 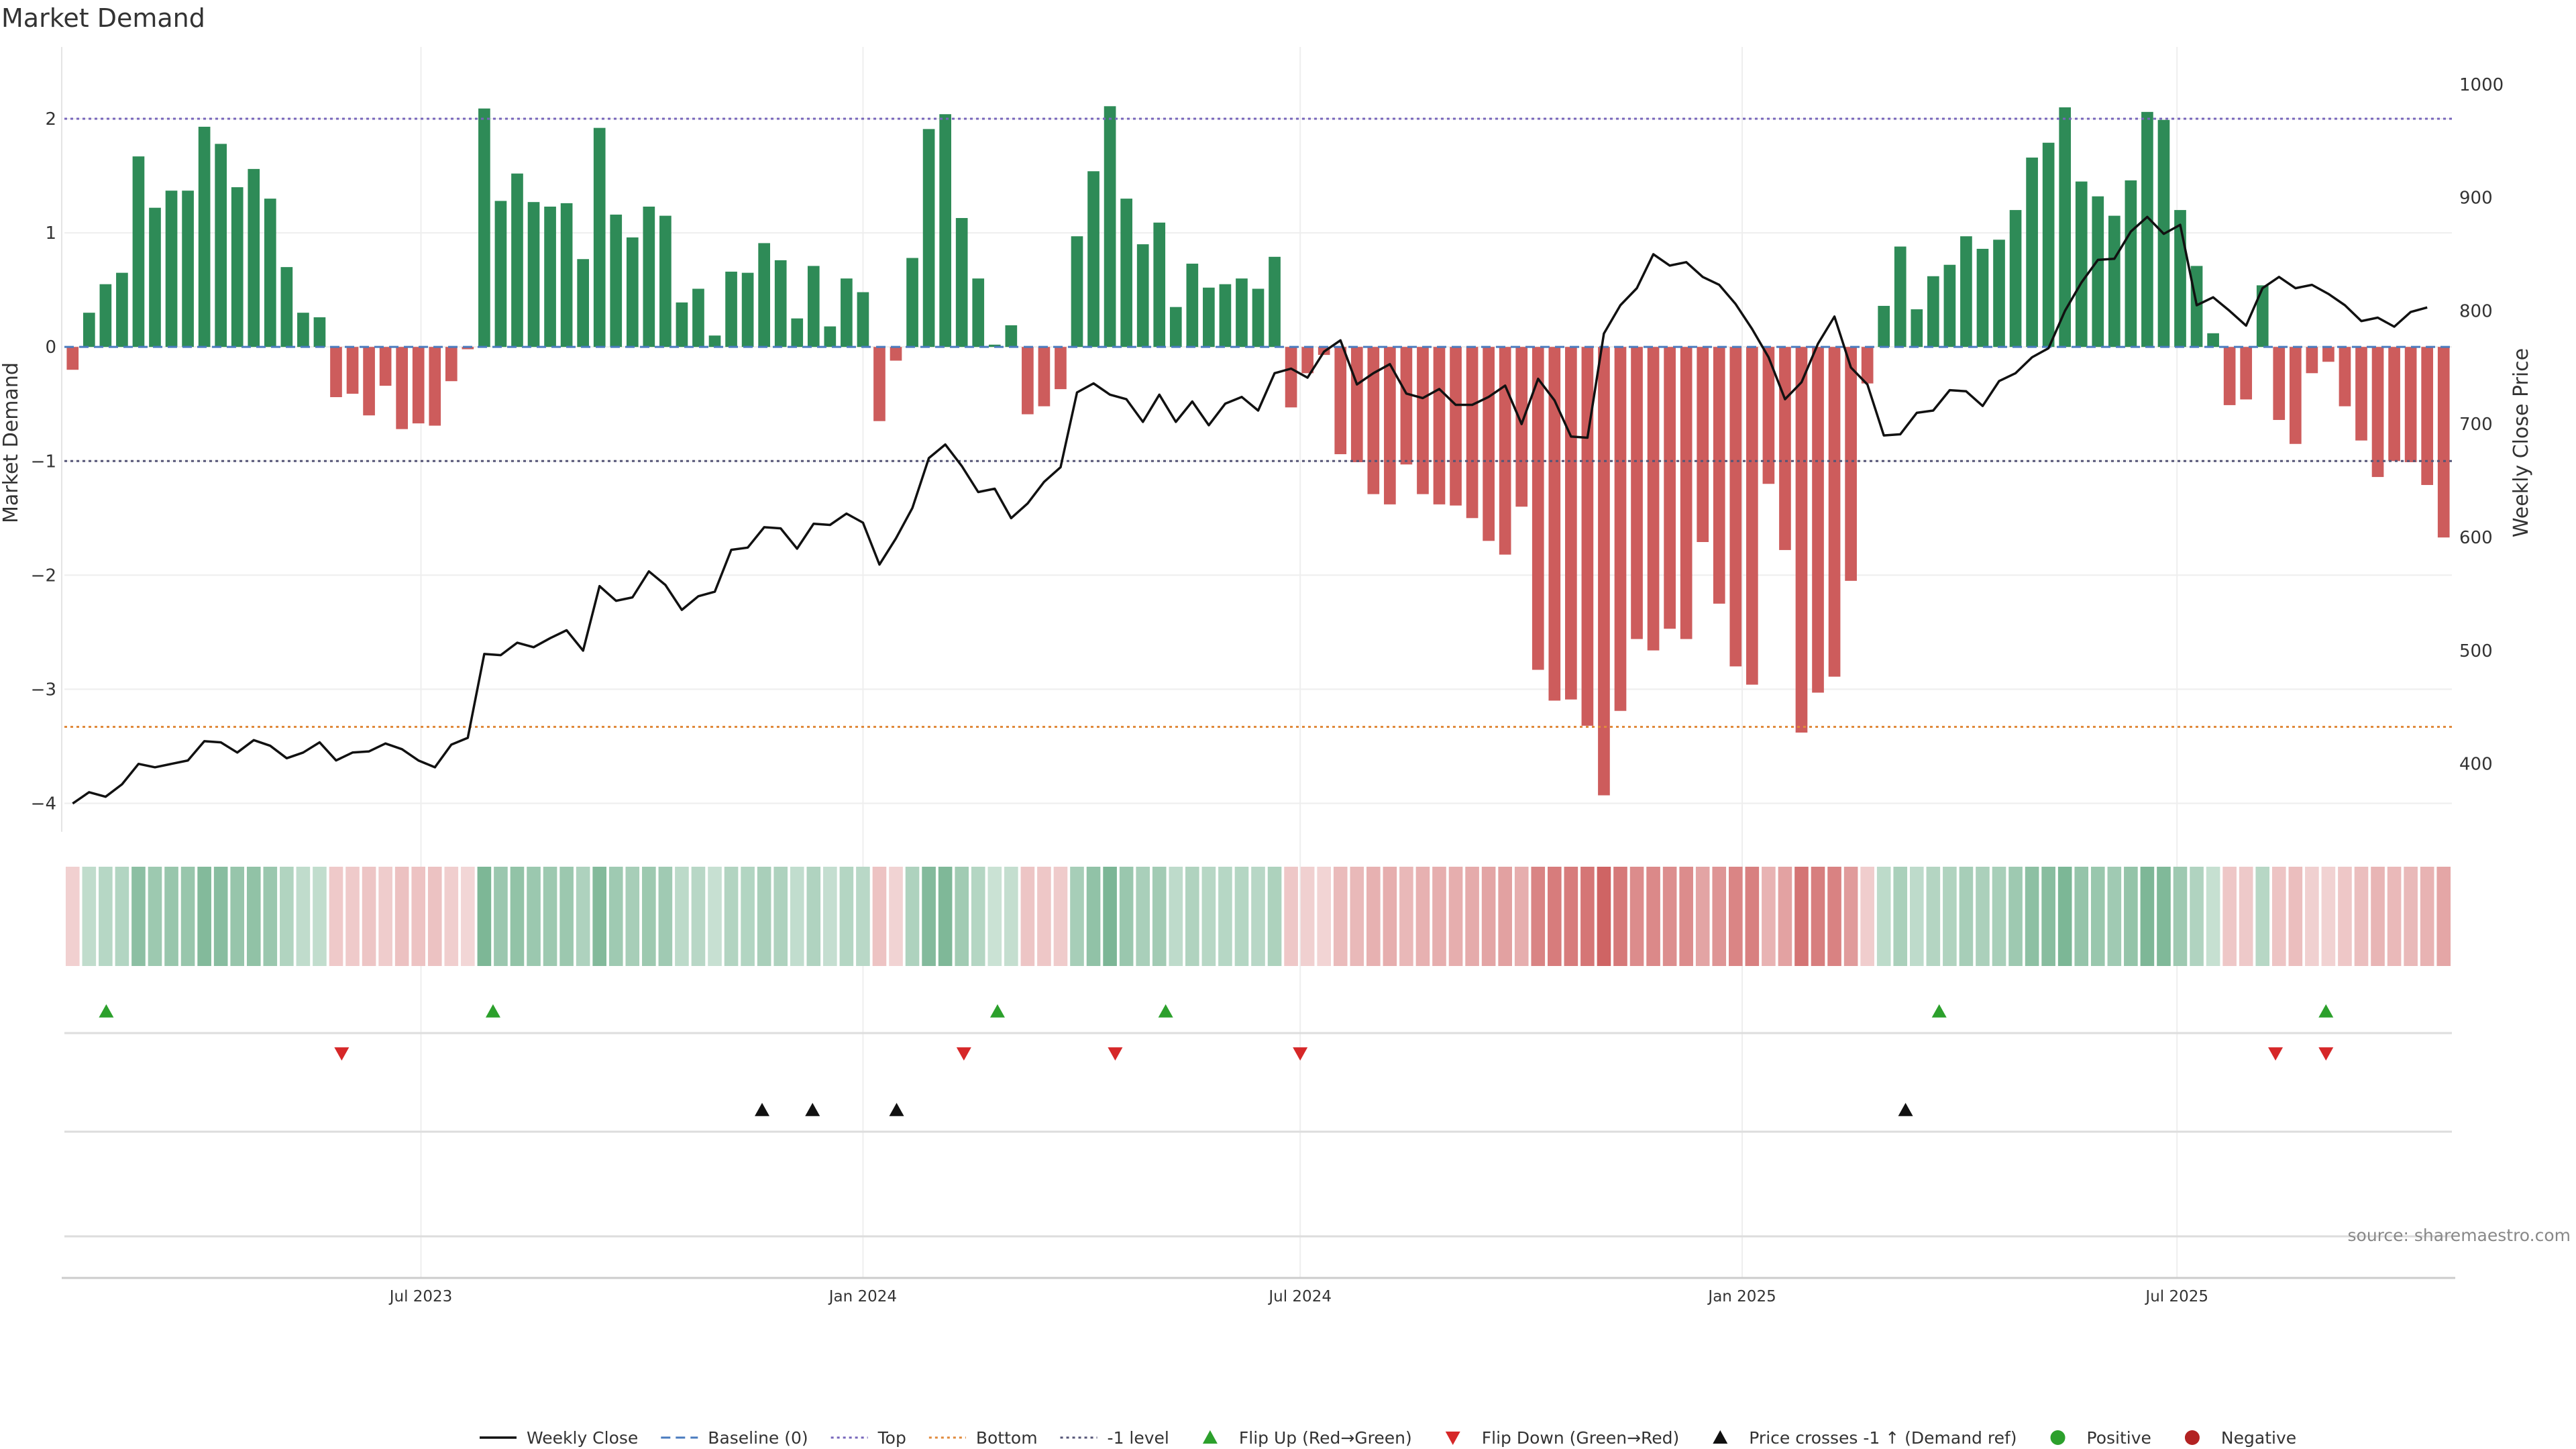 I want to click on legend-label: Positive, so click(x=2119, y=1438).